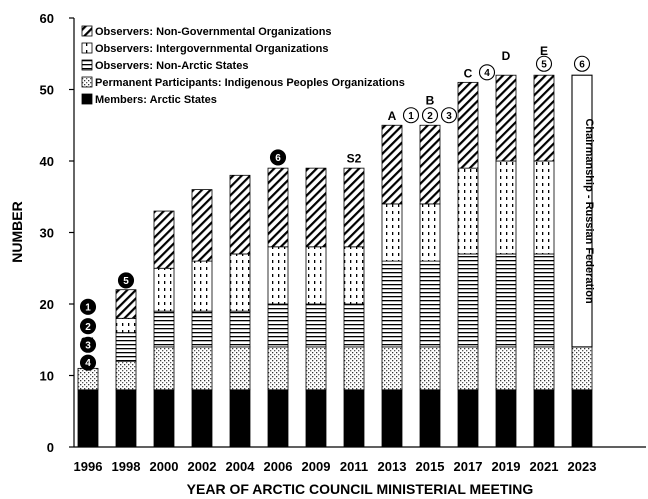  I want to click on annotation-open-circle: 5, so click(544, 63).